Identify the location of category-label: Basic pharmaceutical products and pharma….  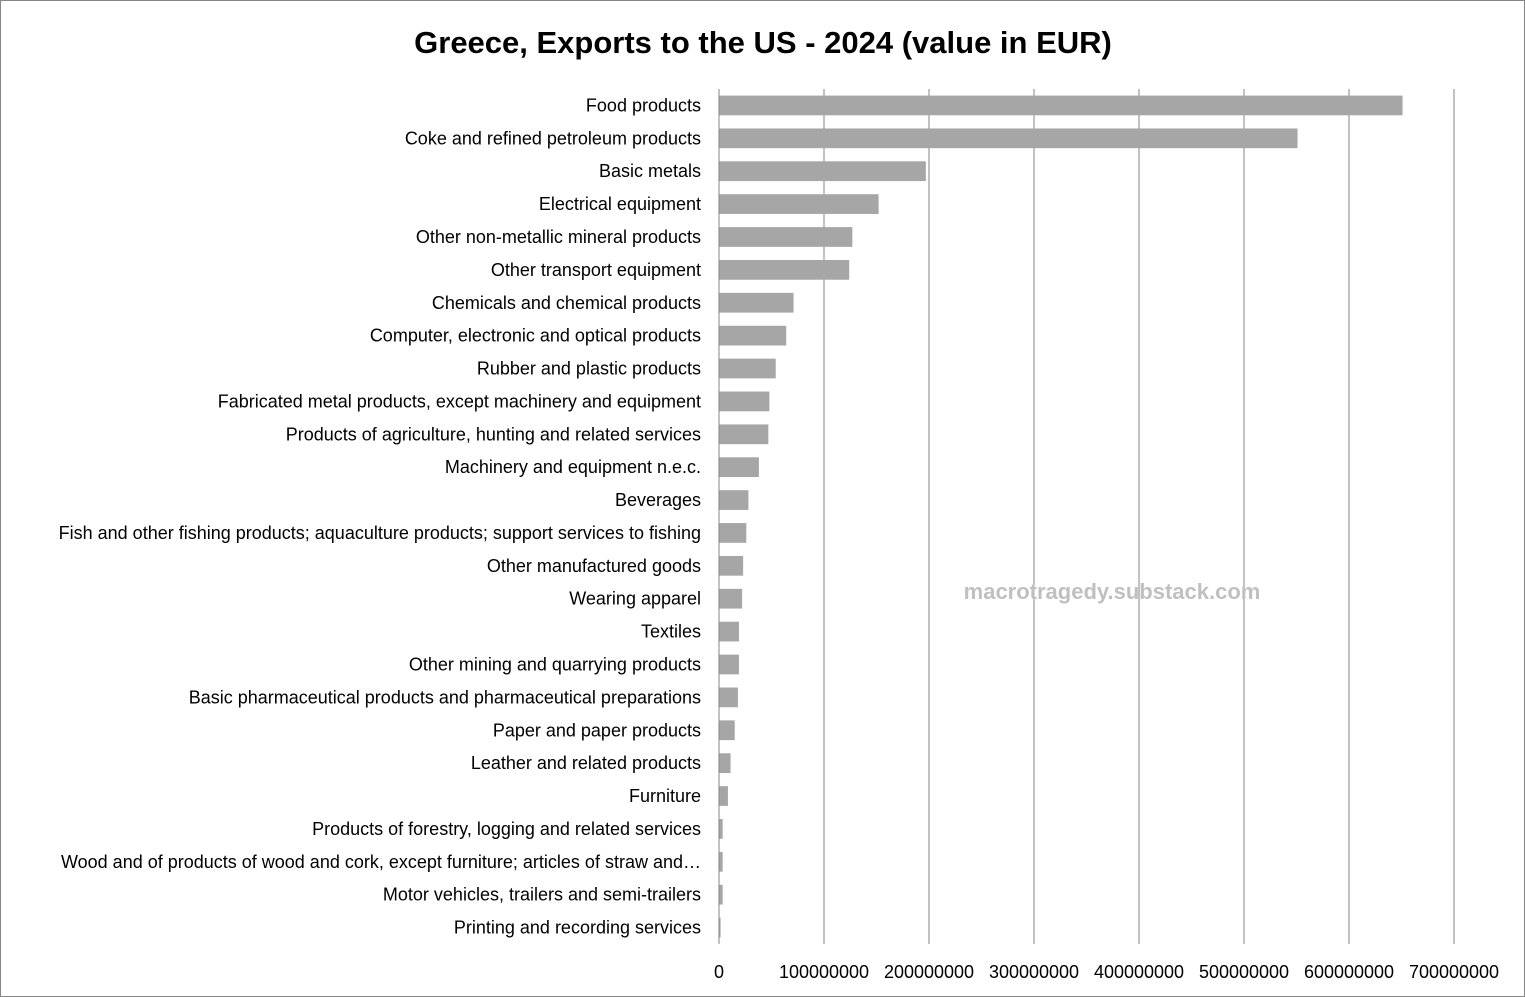
(445, 697).